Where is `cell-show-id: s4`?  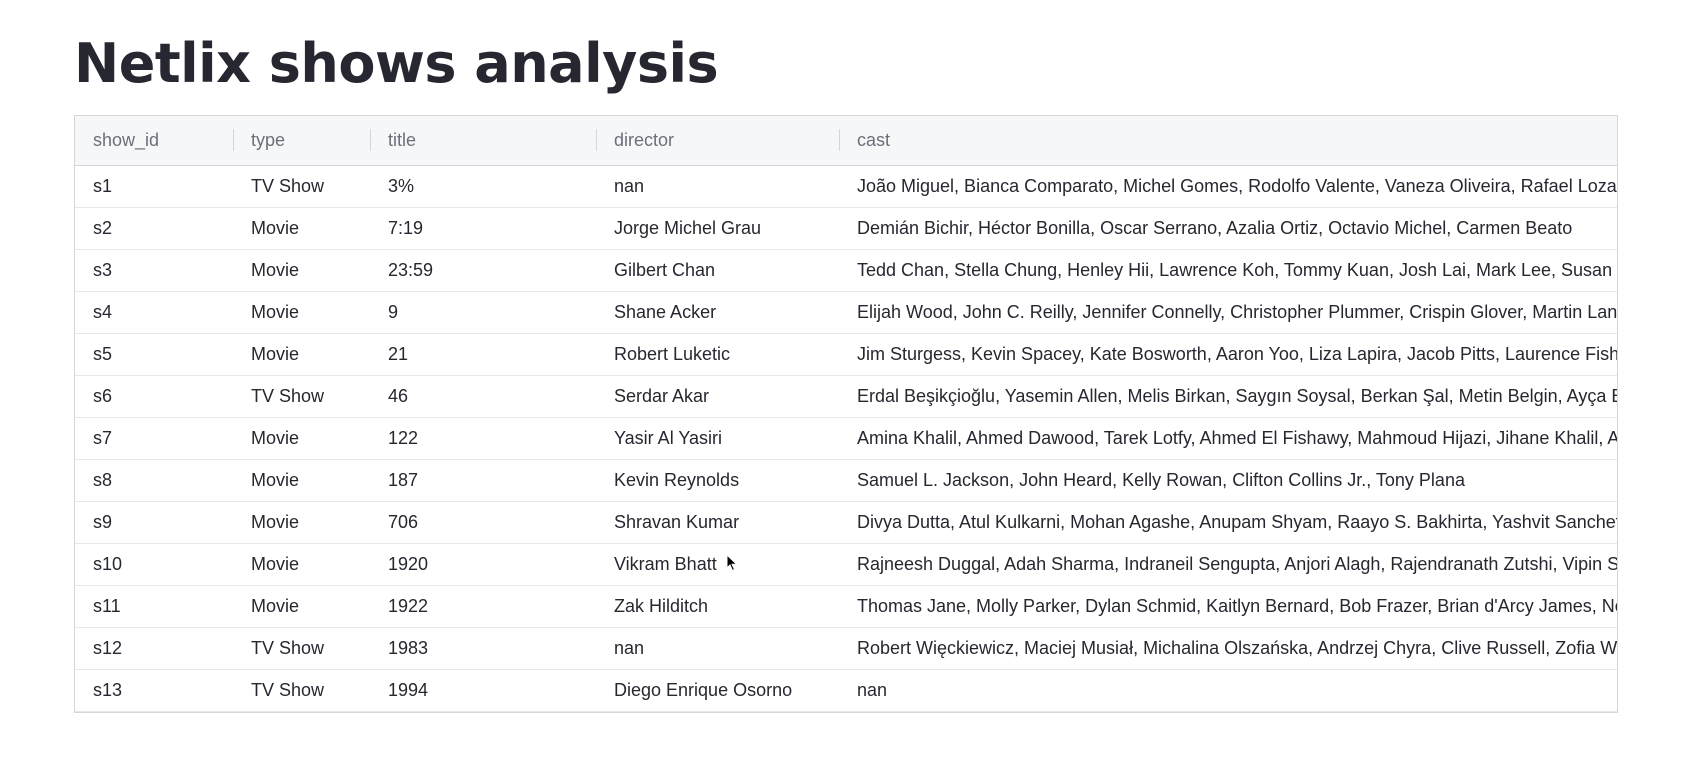
cell-show-id: s4 is located at coordinates (154, 312).